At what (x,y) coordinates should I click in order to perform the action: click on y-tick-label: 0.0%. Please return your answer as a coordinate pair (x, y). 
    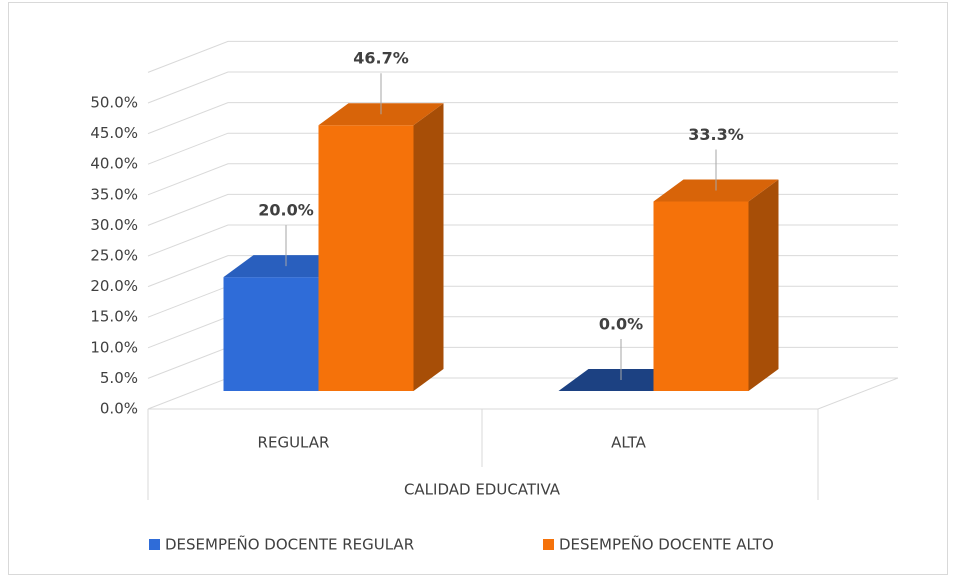
    Looking at the image, I should click on (119, 409).